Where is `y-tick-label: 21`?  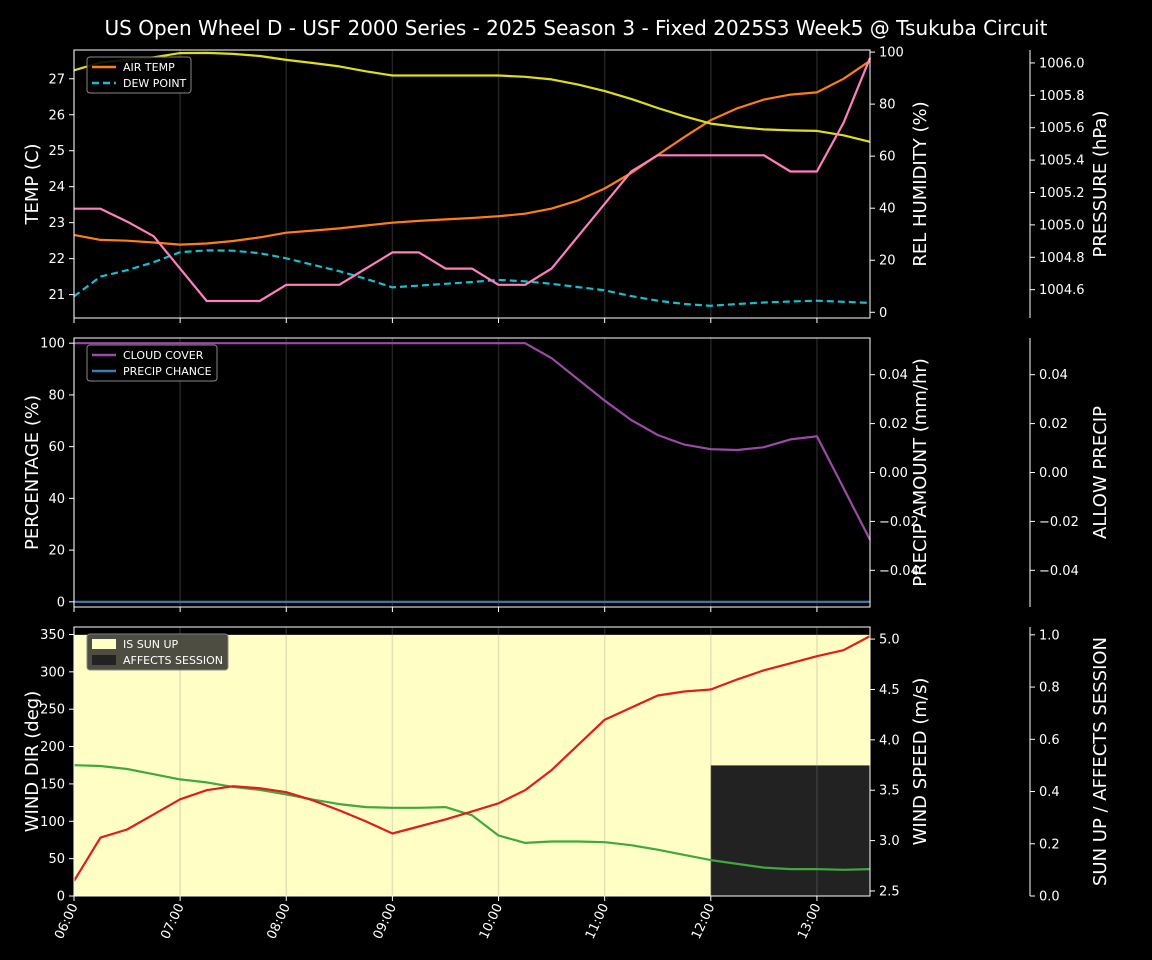
y-tick-label: 21 is located at coordinates (56, 295).